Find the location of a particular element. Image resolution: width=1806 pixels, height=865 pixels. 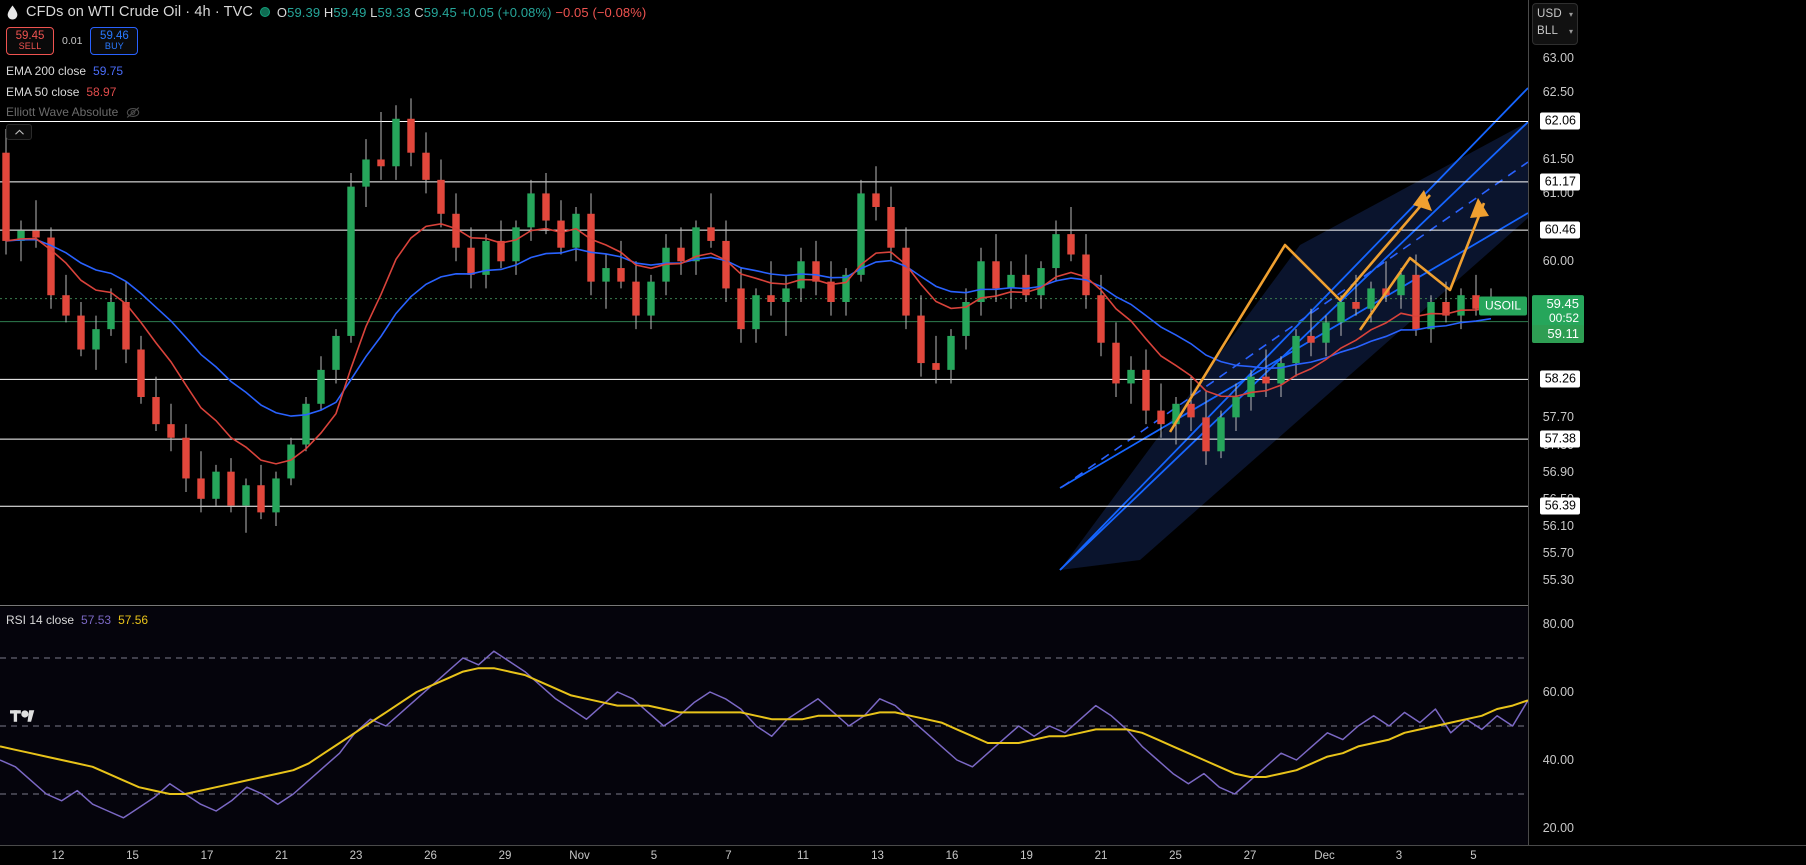

ohlc-o-label: O is located at coordinates (282, 12).